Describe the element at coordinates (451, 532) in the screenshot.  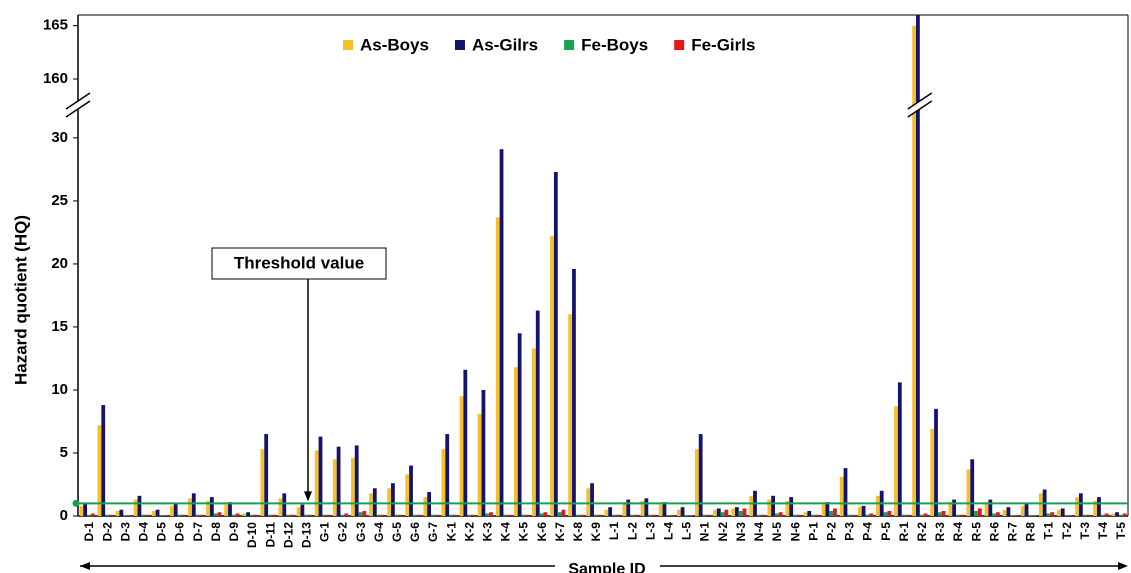
I see `x-tick-label: K-1` at that location.